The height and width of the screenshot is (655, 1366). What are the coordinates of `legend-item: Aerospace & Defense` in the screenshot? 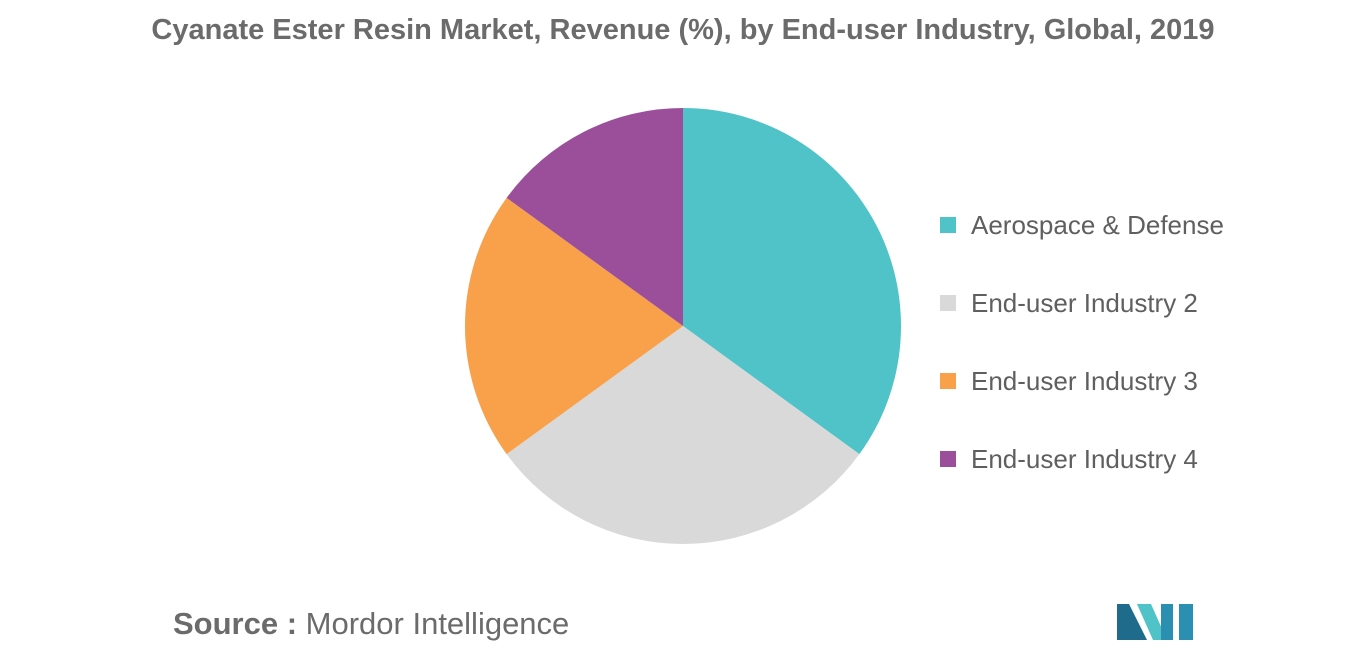 It's located at (1082, 225).